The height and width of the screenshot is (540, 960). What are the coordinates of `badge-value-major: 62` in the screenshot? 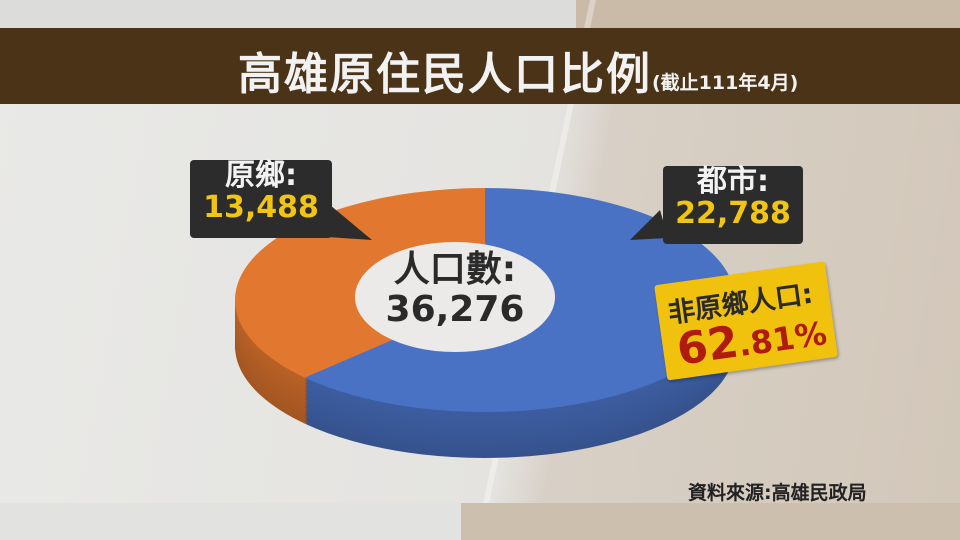 It's located at (707, 346).